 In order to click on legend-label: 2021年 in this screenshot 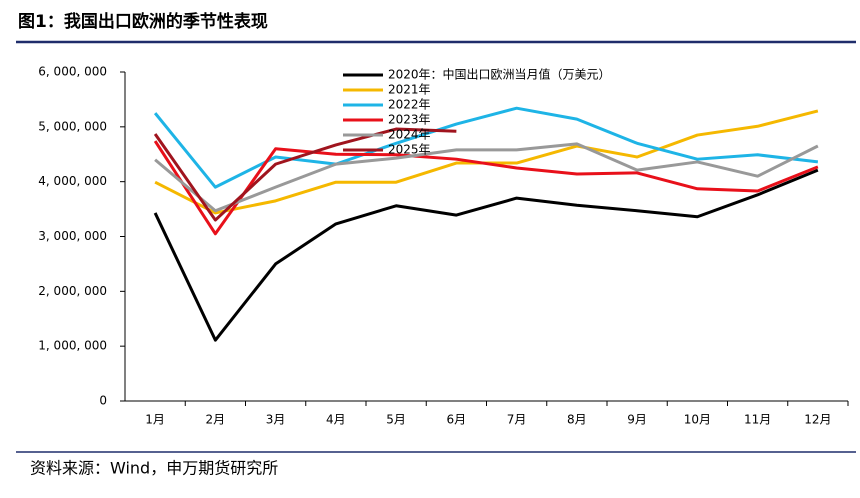, I will do `click(409, 90)`.